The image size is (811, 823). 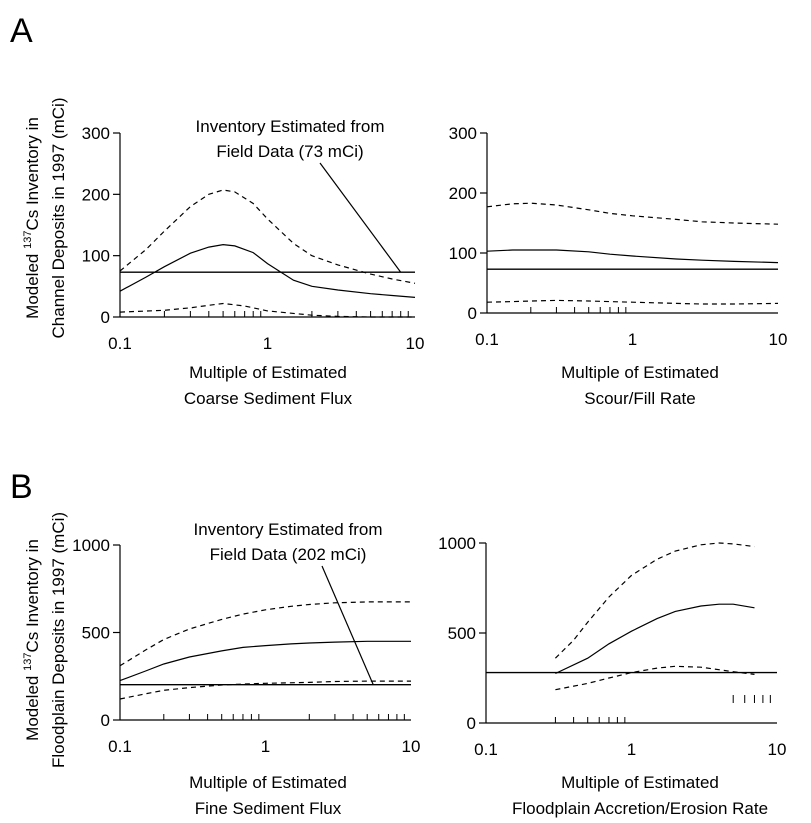 I want to click on x-axis-label-line2: Coarse Sediment Flux, so click(x=268, y=398).